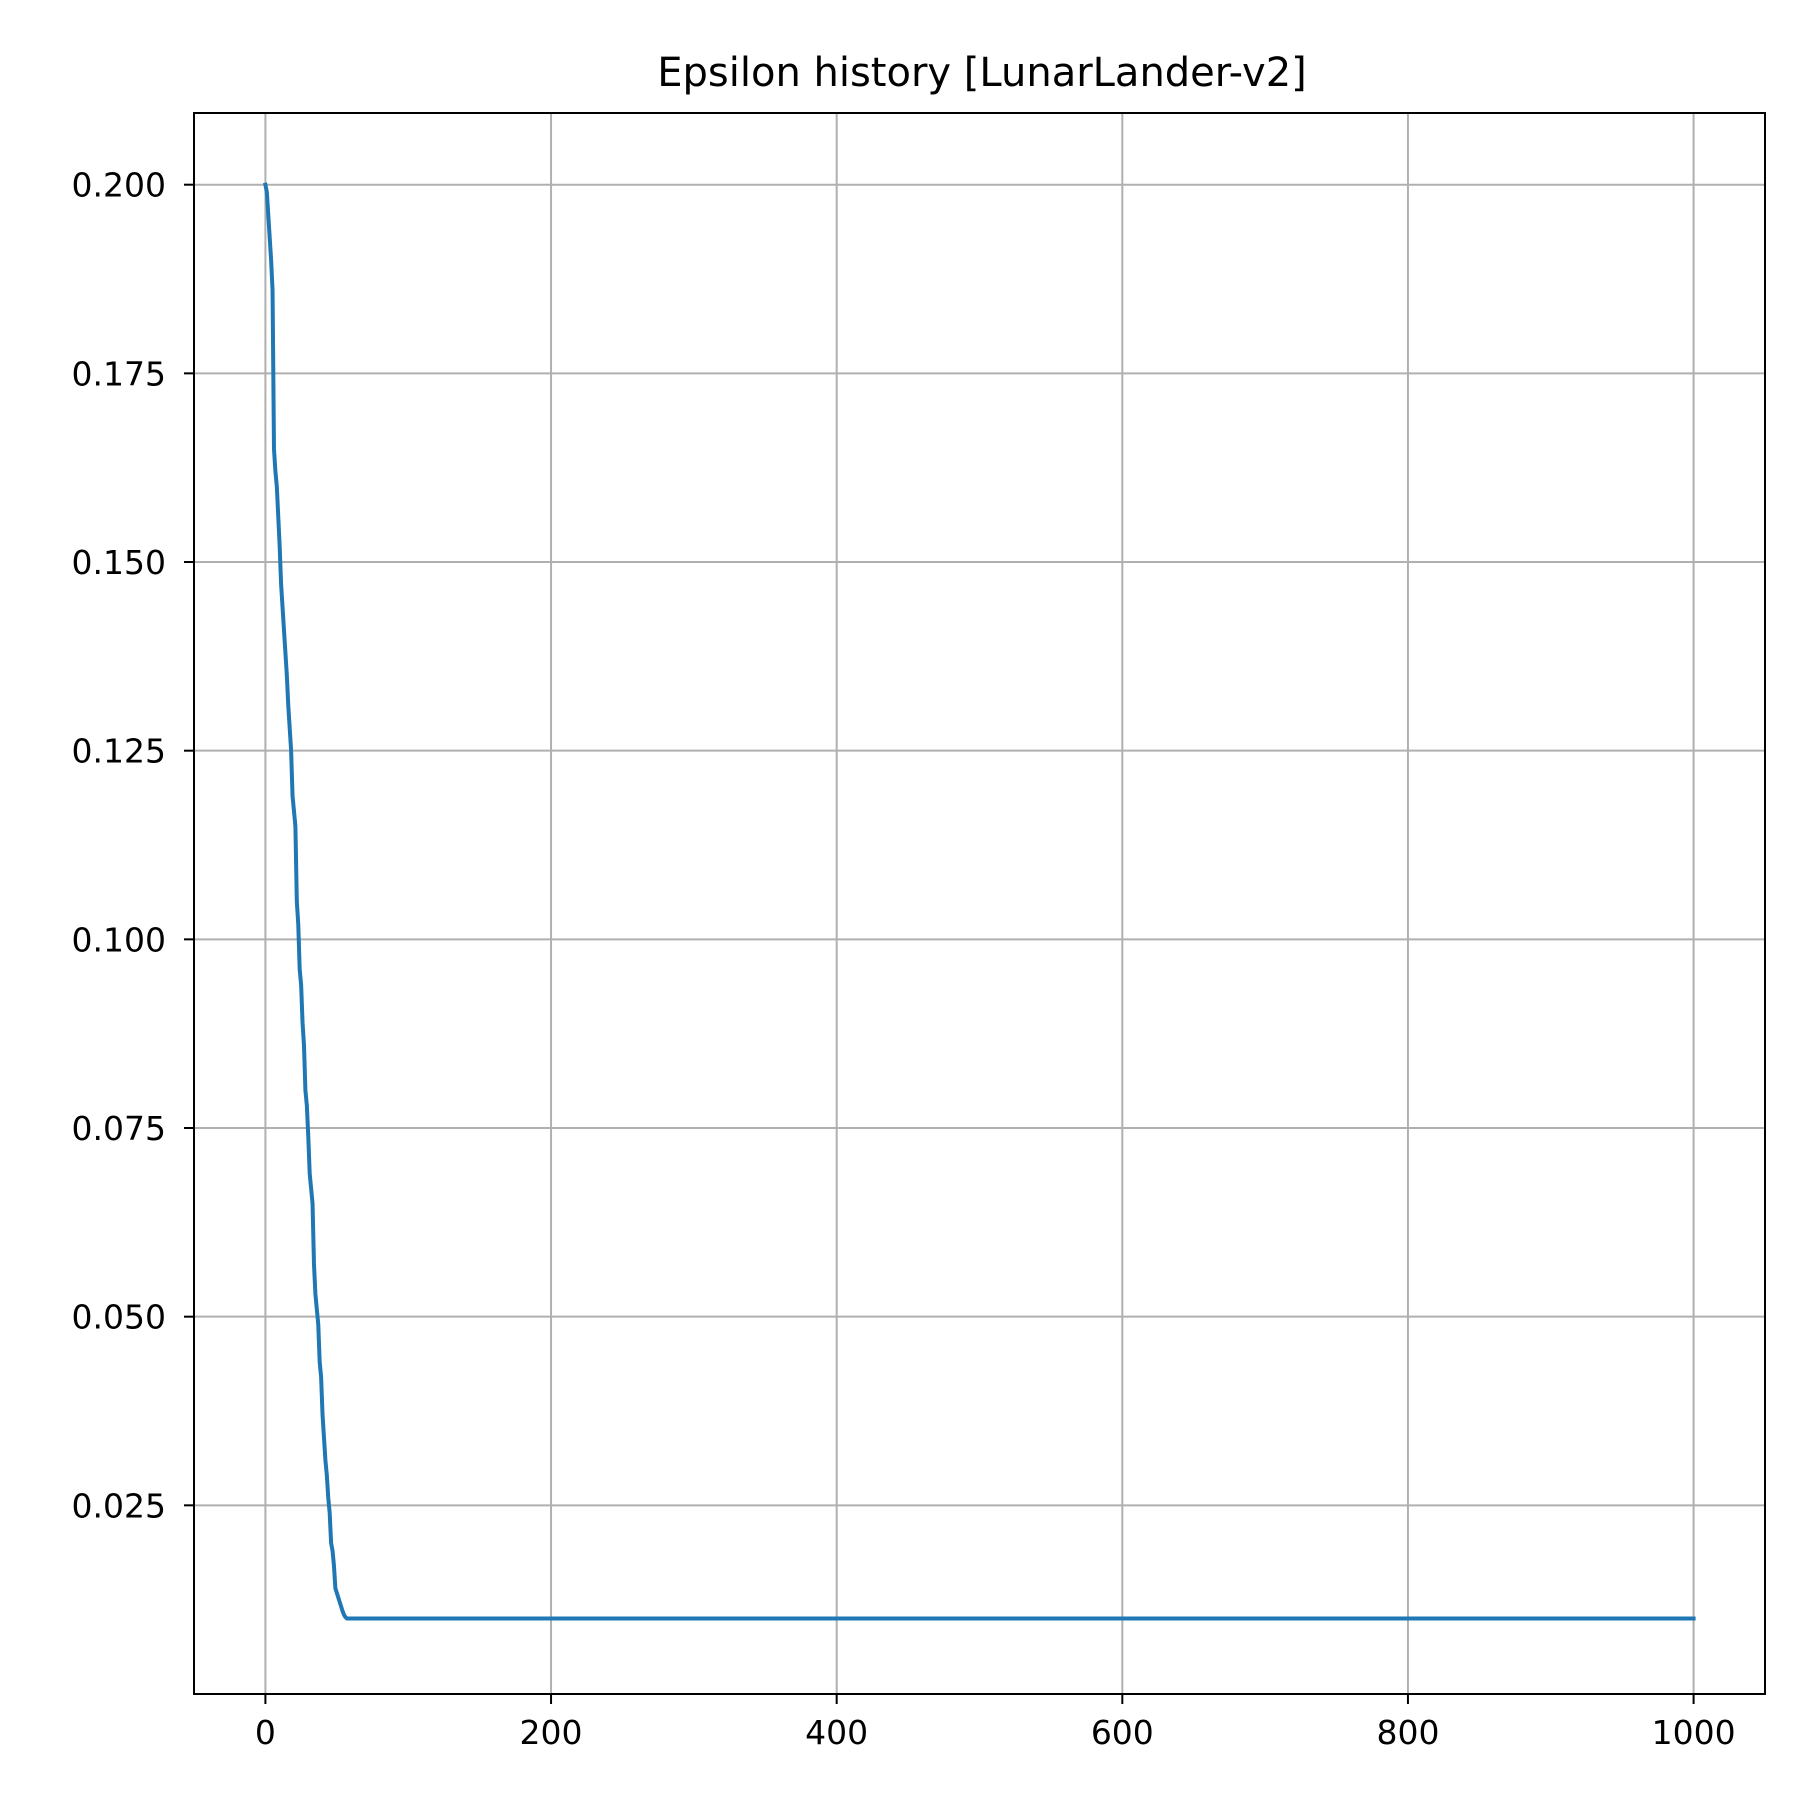  Describe the element at coordinates (1694, 1732) in the screenshot. I see `x-tick-label: 1000` at that location.